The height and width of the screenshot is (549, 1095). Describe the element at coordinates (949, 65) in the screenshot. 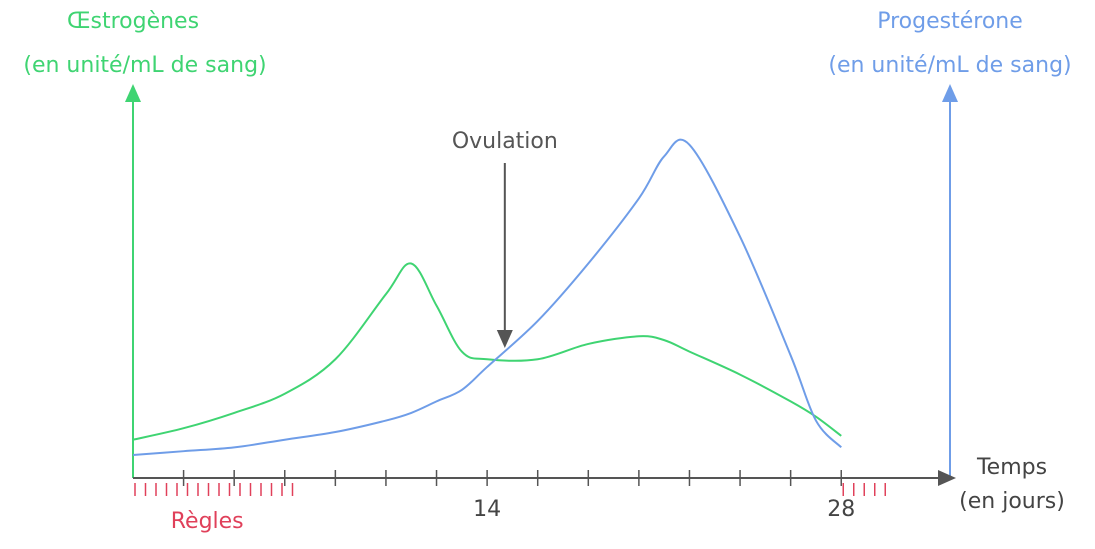

I see `y2-axis-label: (en unité/mL de sang)` at that location.